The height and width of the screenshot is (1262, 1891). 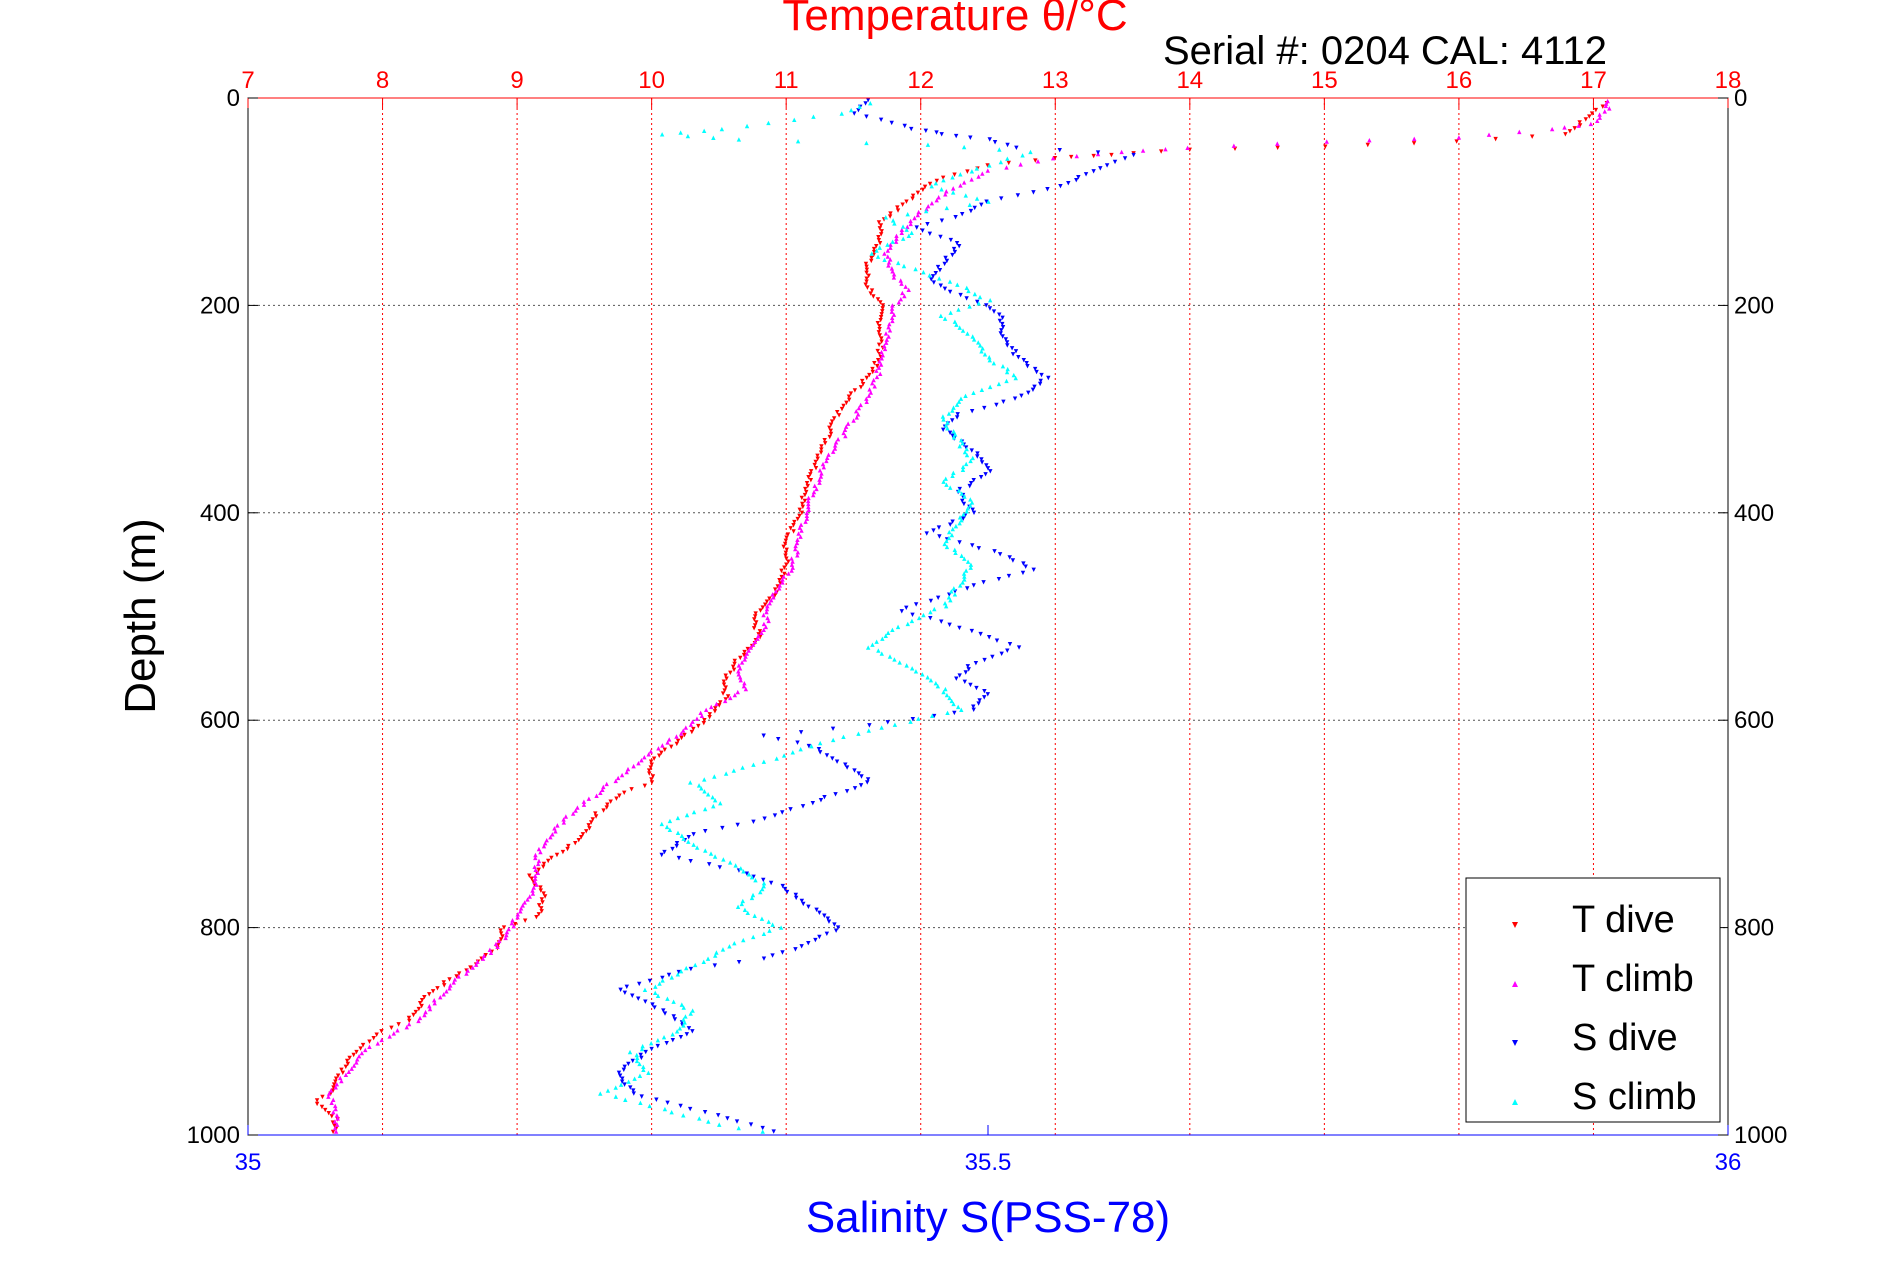 What do you see at coordinates (1515, 984) in the screenshot?
I see `legend-marker-t-climb` at bounding box center [1515, 984].